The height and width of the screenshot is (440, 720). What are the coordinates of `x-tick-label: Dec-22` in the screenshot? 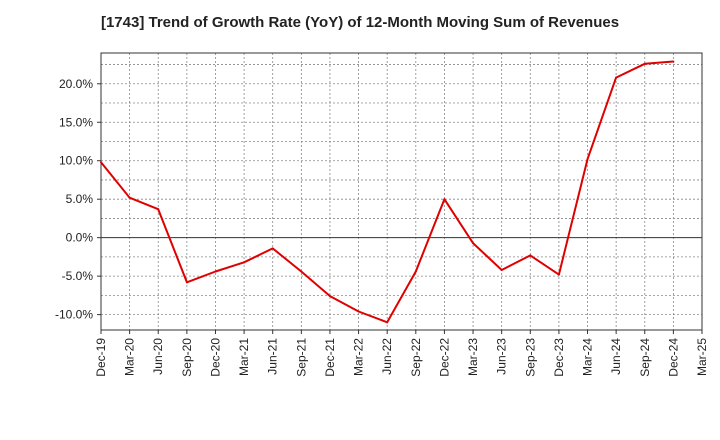 It's located at (444, 357).